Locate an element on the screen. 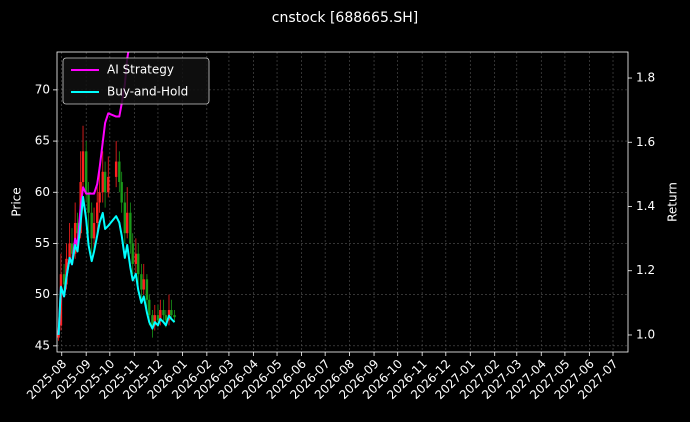  legend-label: Buy-and-Hold is located at coordinates (147, 92).